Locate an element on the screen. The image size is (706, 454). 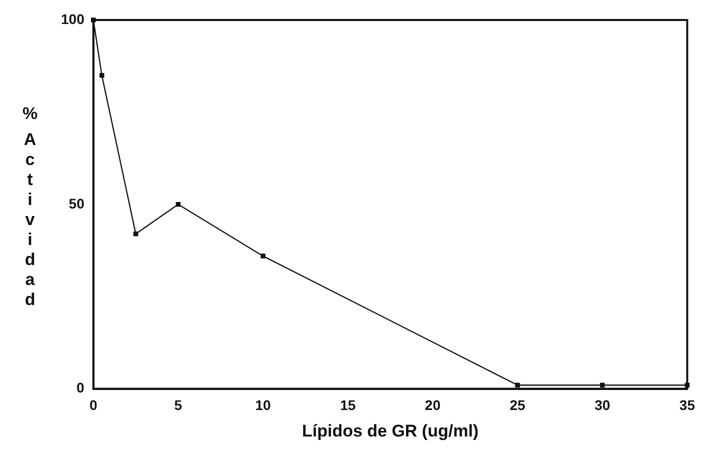
x-tick-label: 0 is located at coordinates (93, 405).